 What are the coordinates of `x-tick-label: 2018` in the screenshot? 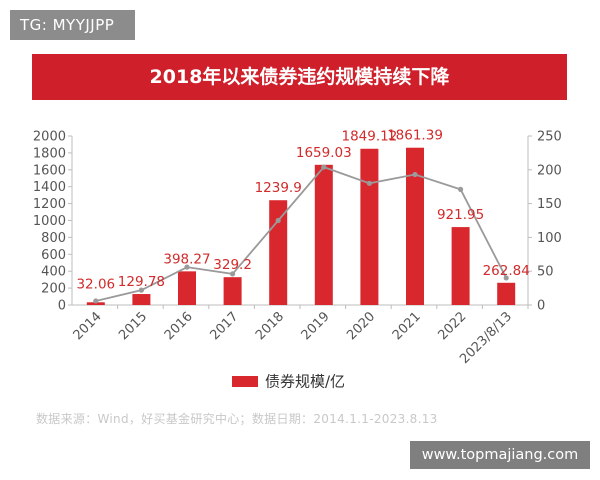 It's located at (270, 326).